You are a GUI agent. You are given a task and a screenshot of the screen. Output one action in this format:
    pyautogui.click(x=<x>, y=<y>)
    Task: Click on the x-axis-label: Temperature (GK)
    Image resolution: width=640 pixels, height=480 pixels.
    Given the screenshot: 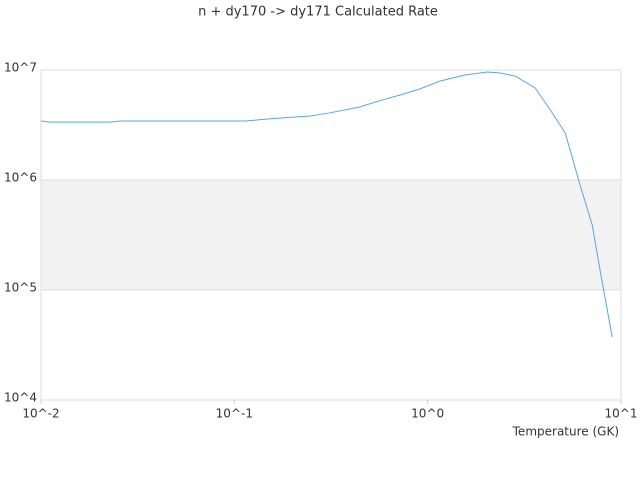 What is the action you would take?
    pyautogui.click(x=565, y=432)
    